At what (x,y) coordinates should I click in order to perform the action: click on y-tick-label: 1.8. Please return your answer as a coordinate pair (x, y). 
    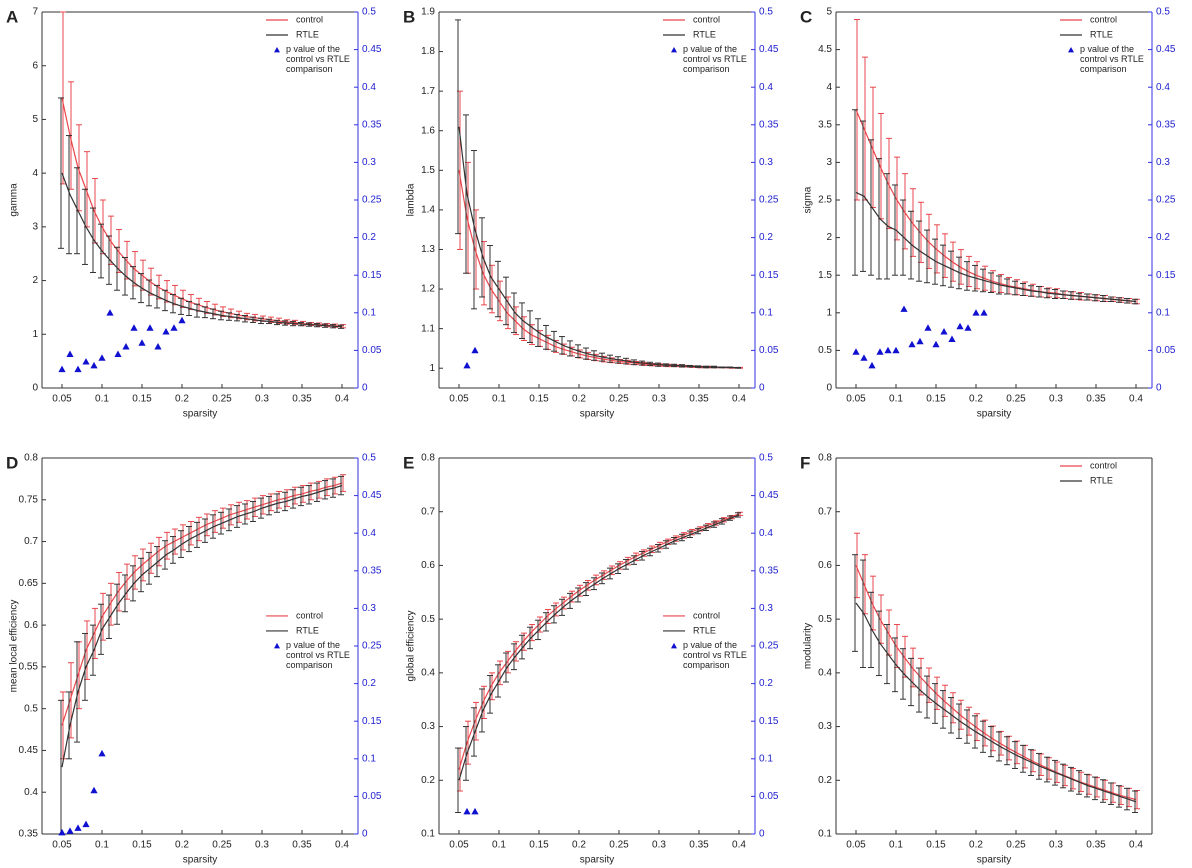
    Looking at the image, I should click on (428, 51).